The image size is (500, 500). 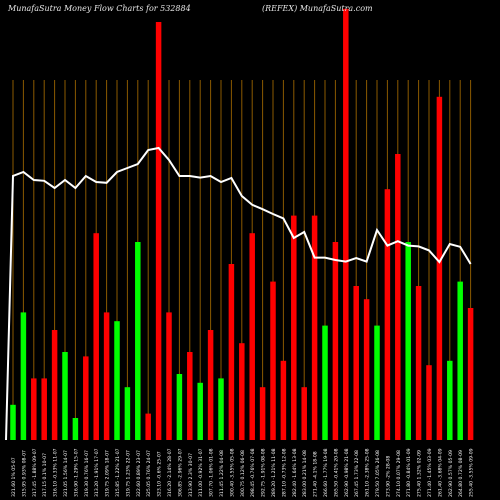 What do you see at coordinates (160, 474) in the screenshot?
I see `x-tick-label: 323.10 -0.6% 25-07` at bounding box center [160, 474].